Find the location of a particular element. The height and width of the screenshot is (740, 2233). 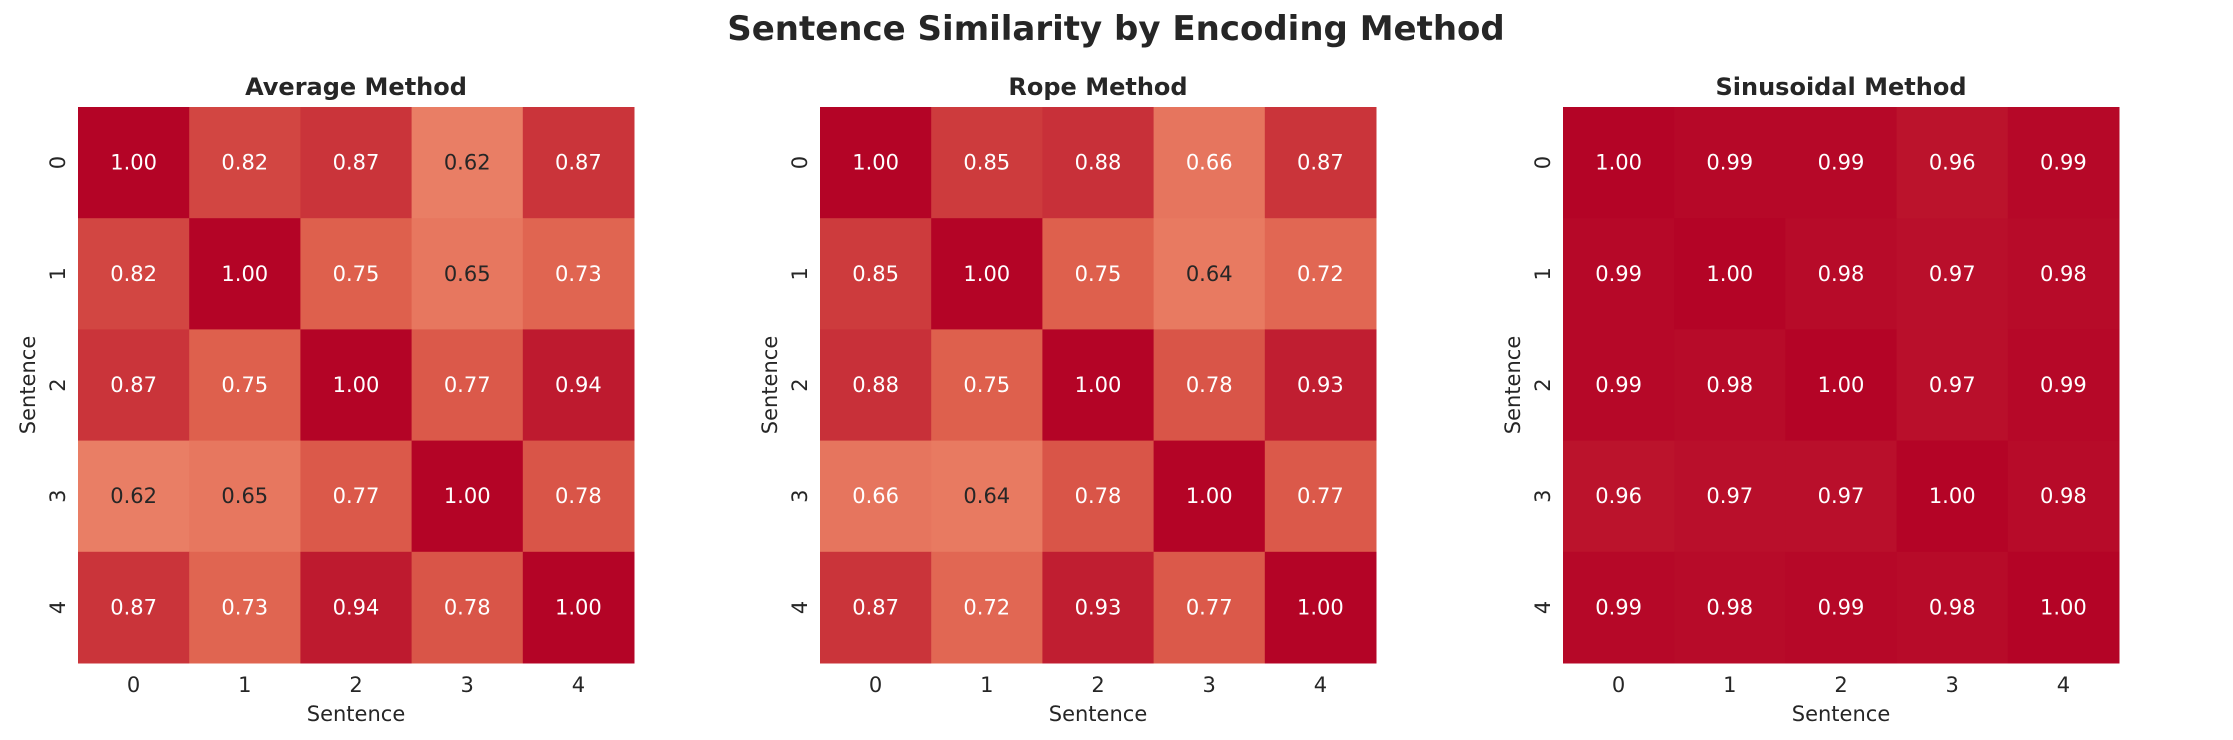

panel-title: Sinusoidal Method is located at coordinates (1840, 87).